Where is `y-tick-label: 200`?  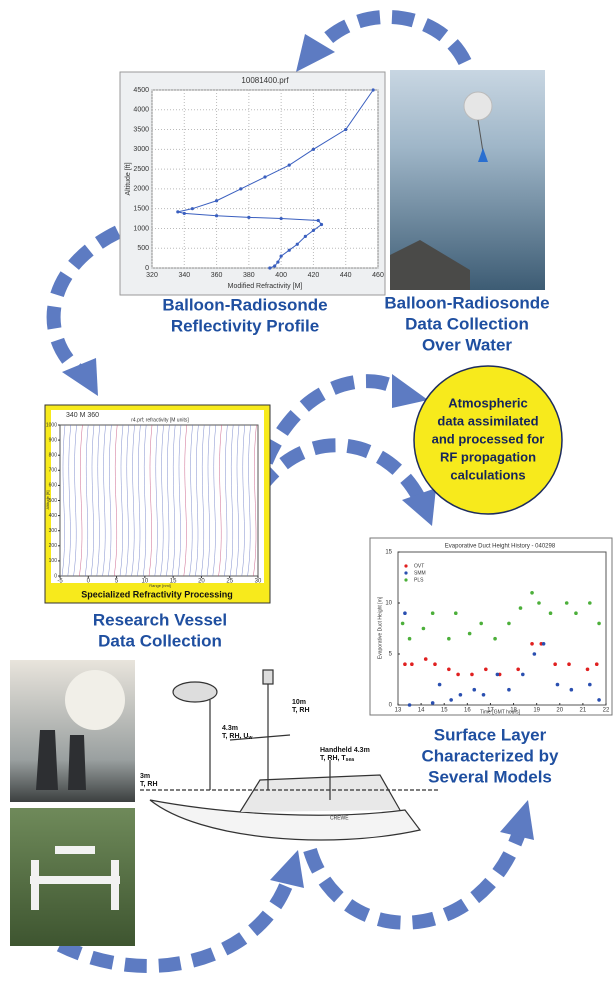
y-tick-label: 200 is located at coordinates (53, 546).